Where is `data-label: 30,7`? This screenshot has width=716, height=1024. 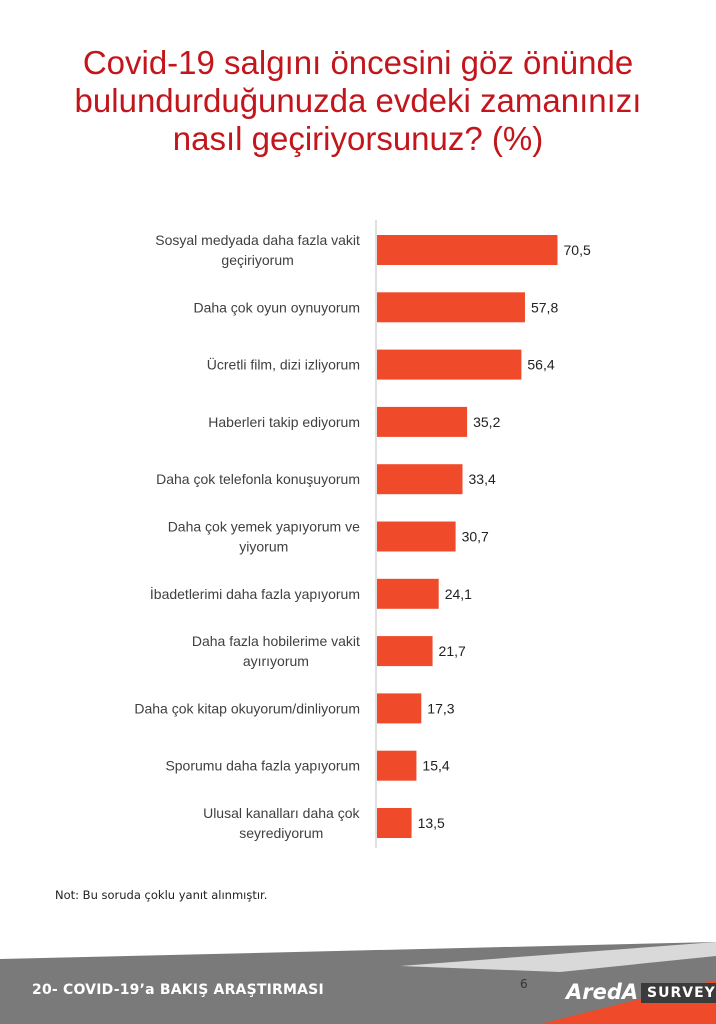 data-label: 30,7 is located at coordinates (475, 537).